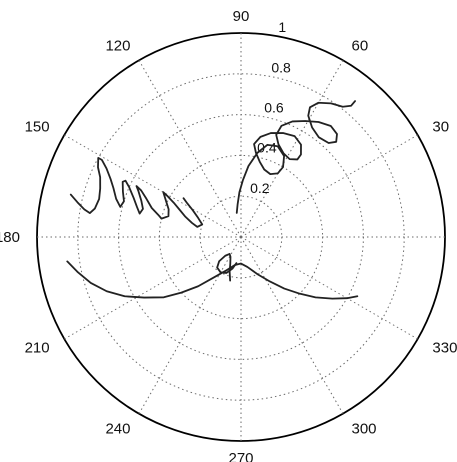 Image resolution: width=457 pixels, height=462 pixels. I want to click on angle-tick-label: 150, so click(37, 127).